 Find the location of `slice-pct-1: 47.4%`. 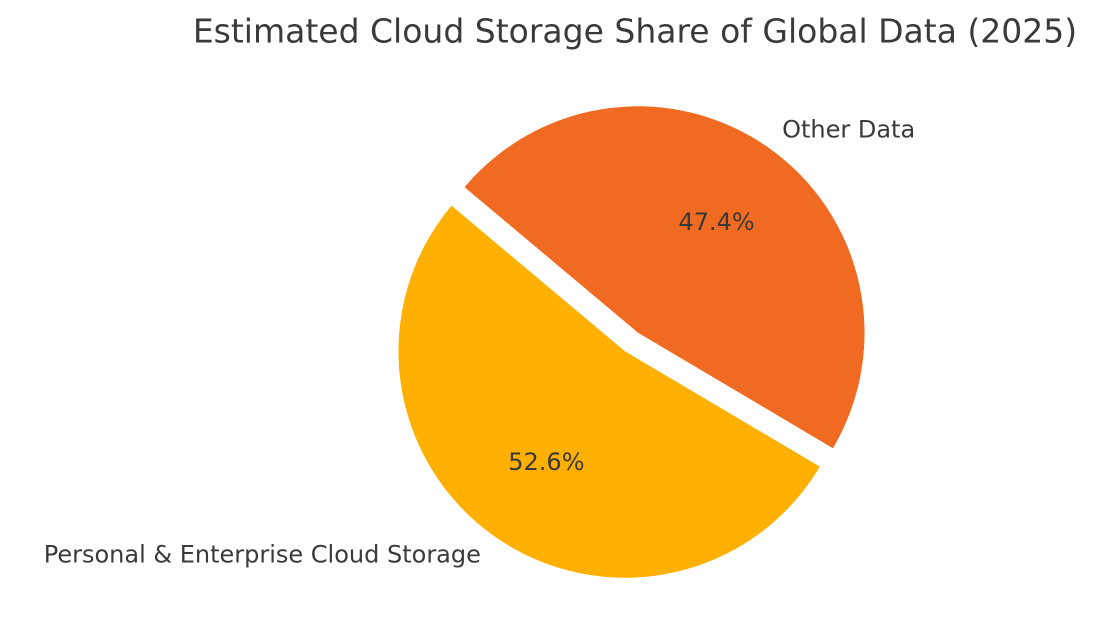

slice-pct-1: 47.4% is located at coordinates (716, 222).